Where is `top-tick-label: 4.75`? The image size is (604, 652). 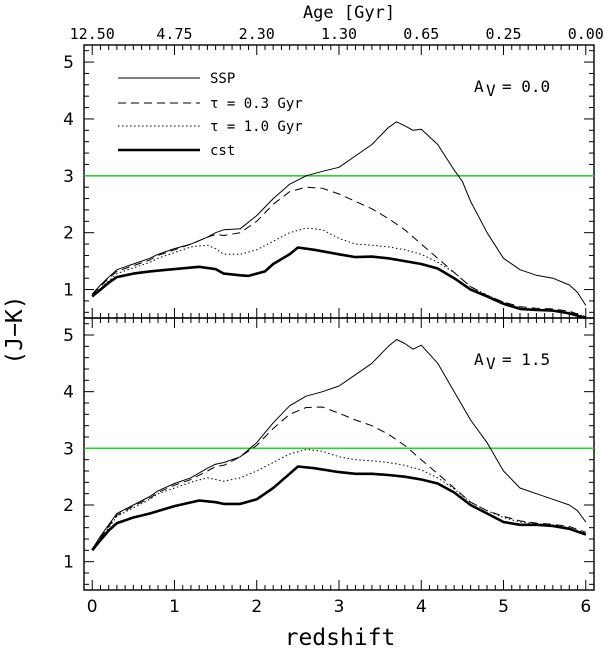
top-tick-label: 4.75 is located at coordinates (174, 34).